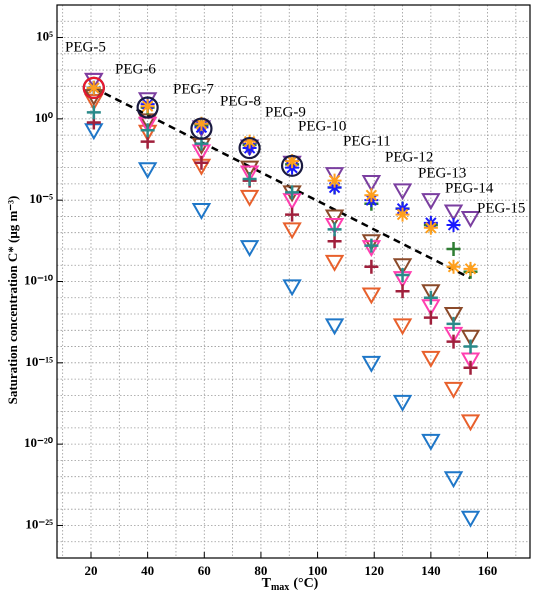  I want to click on x-tick-label: 20, so click(90, 570).